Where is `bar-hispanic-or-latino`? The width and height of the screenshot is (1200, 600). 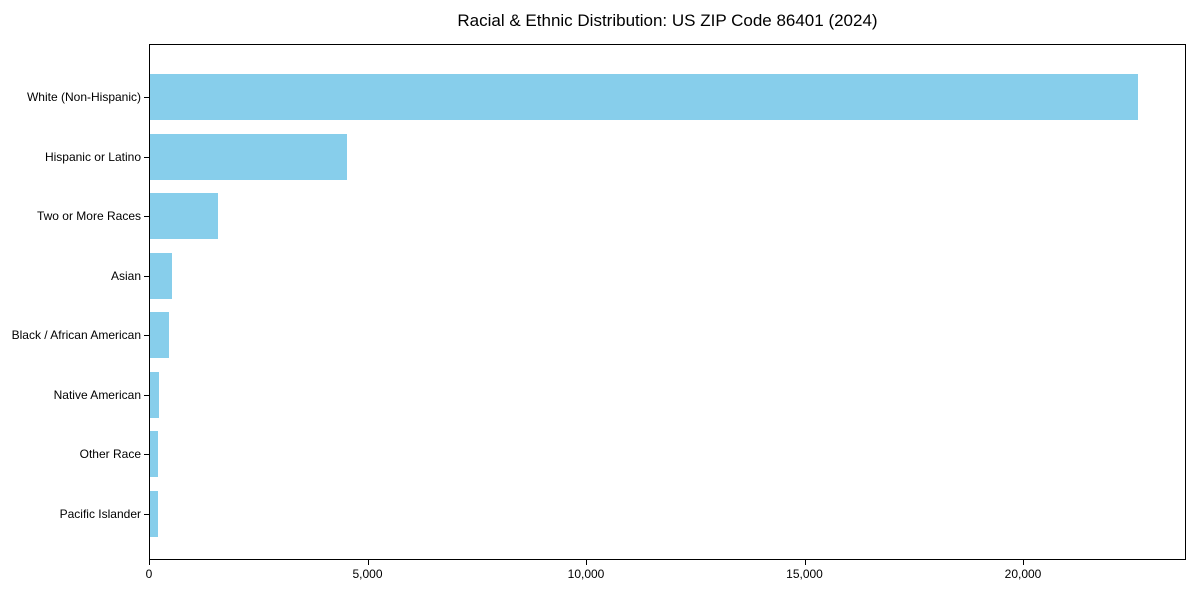
bar-hispanic-or-latino is located at coordinates (248, 156).